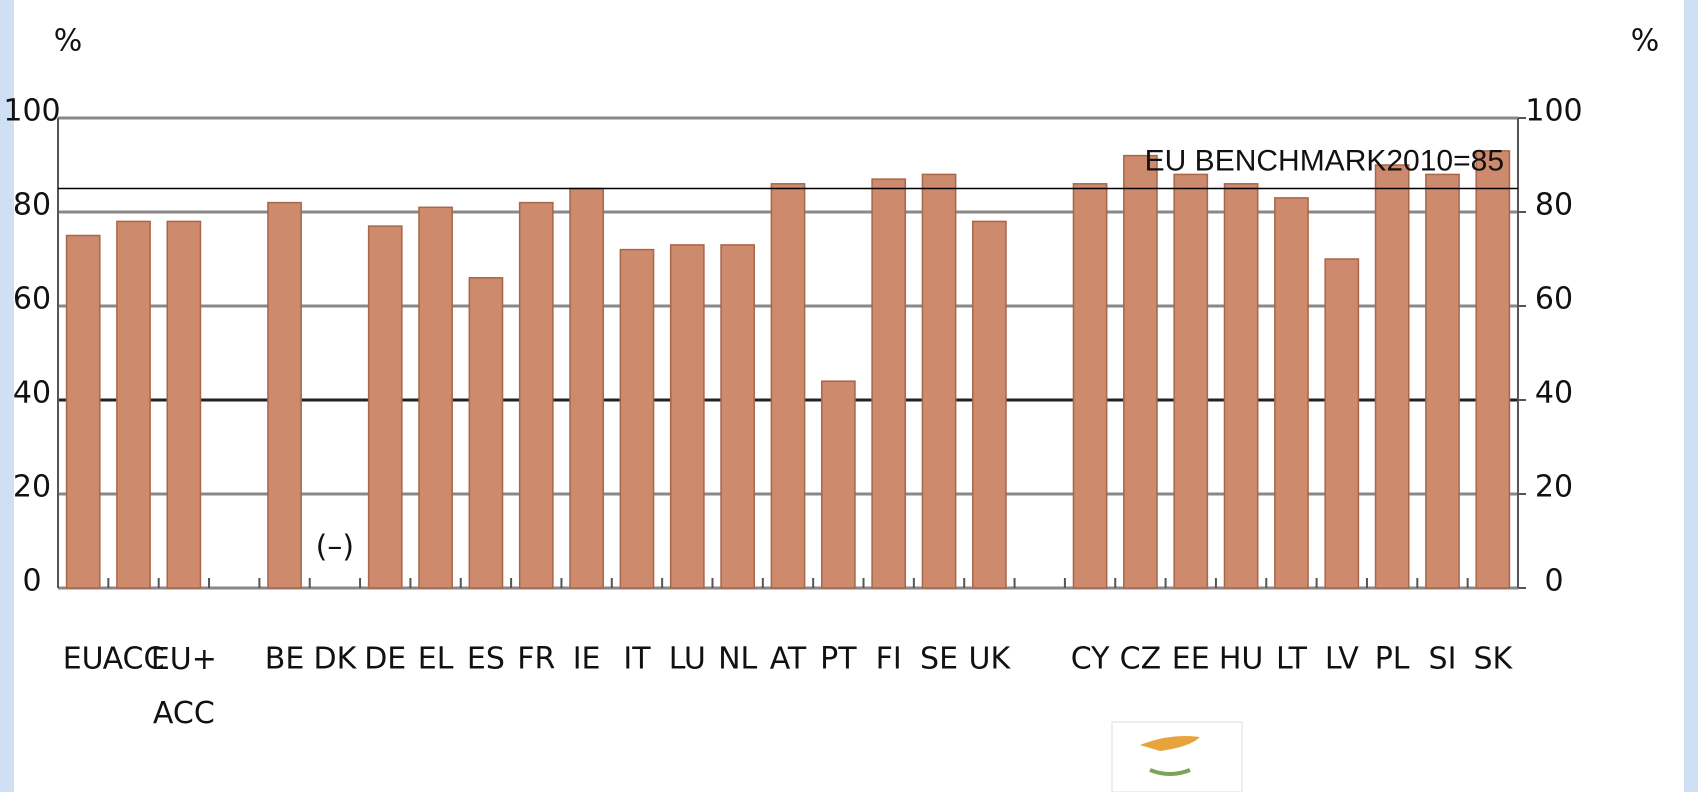 The image size is (1698, 792). I want to click on x-tick-label: PT, so click(838, 659).